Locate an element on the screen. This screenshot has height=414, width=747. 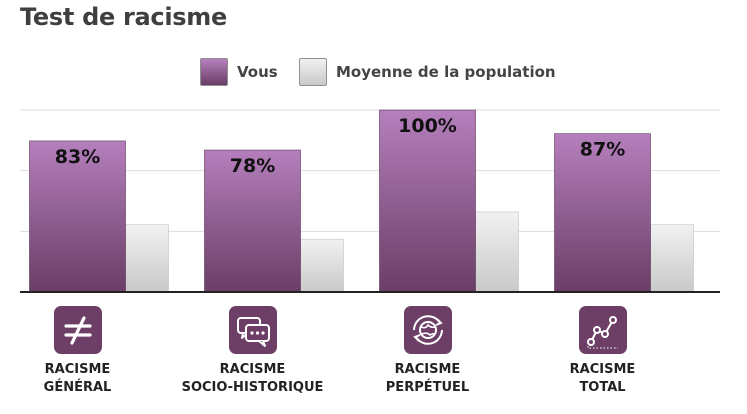
category-label-3: RACISME TOTAL is located at coordinates (603, 379).